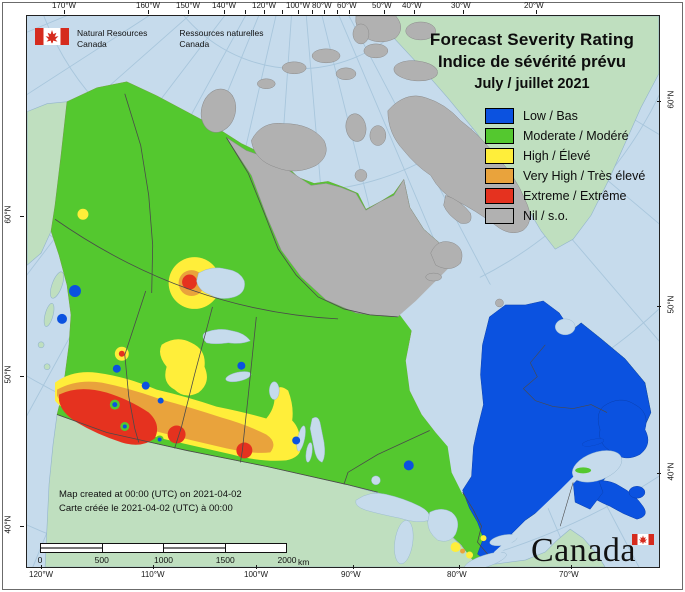 This screenshot has height=592, width=685. What do you see at coordinates (382, 5) in the screenshot?
I see `tick-label-top: 50°W` at bounding box center [382, 5].